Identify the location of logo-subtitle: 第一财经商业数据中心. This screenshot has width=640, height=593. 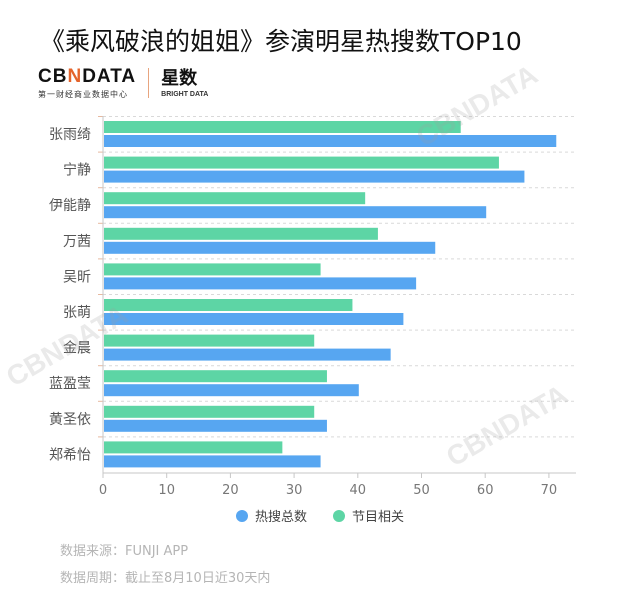
(83, 94).